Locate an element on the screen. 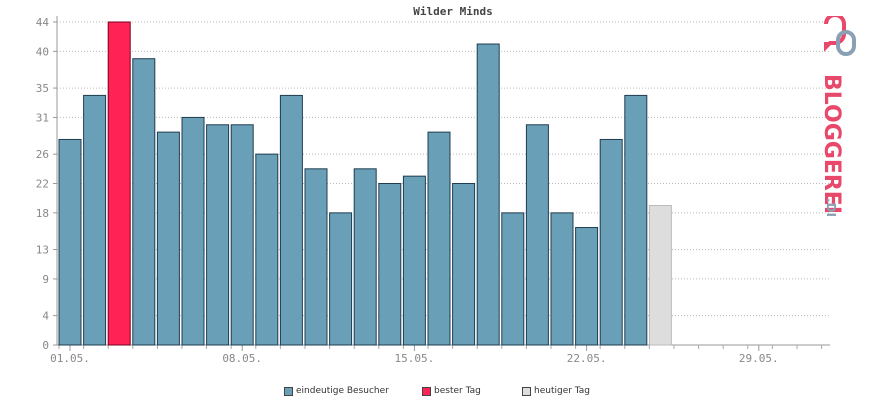  y-tick-label: 35 is located at coordinates (42, 88).